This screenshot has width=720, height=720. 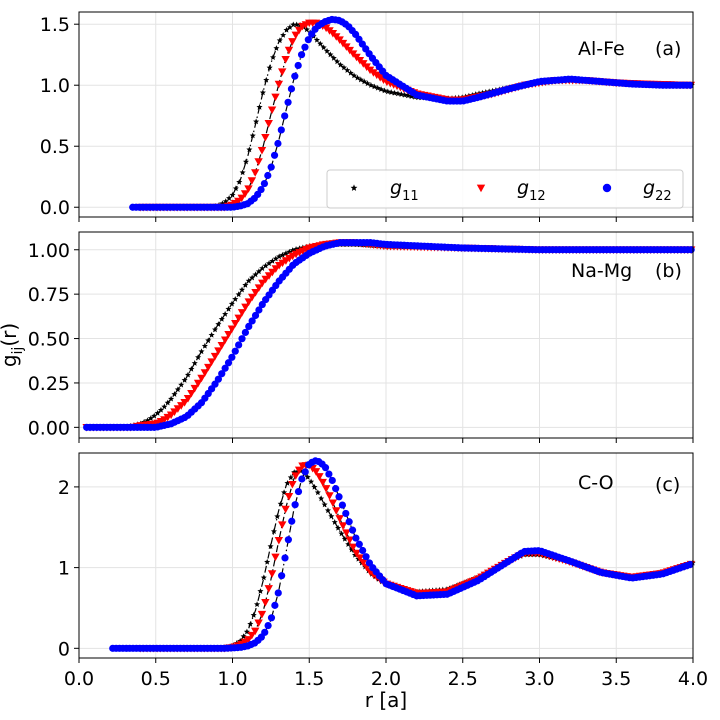 I want to click on legend: g11 g12 g22, so click(x=505, y=189).